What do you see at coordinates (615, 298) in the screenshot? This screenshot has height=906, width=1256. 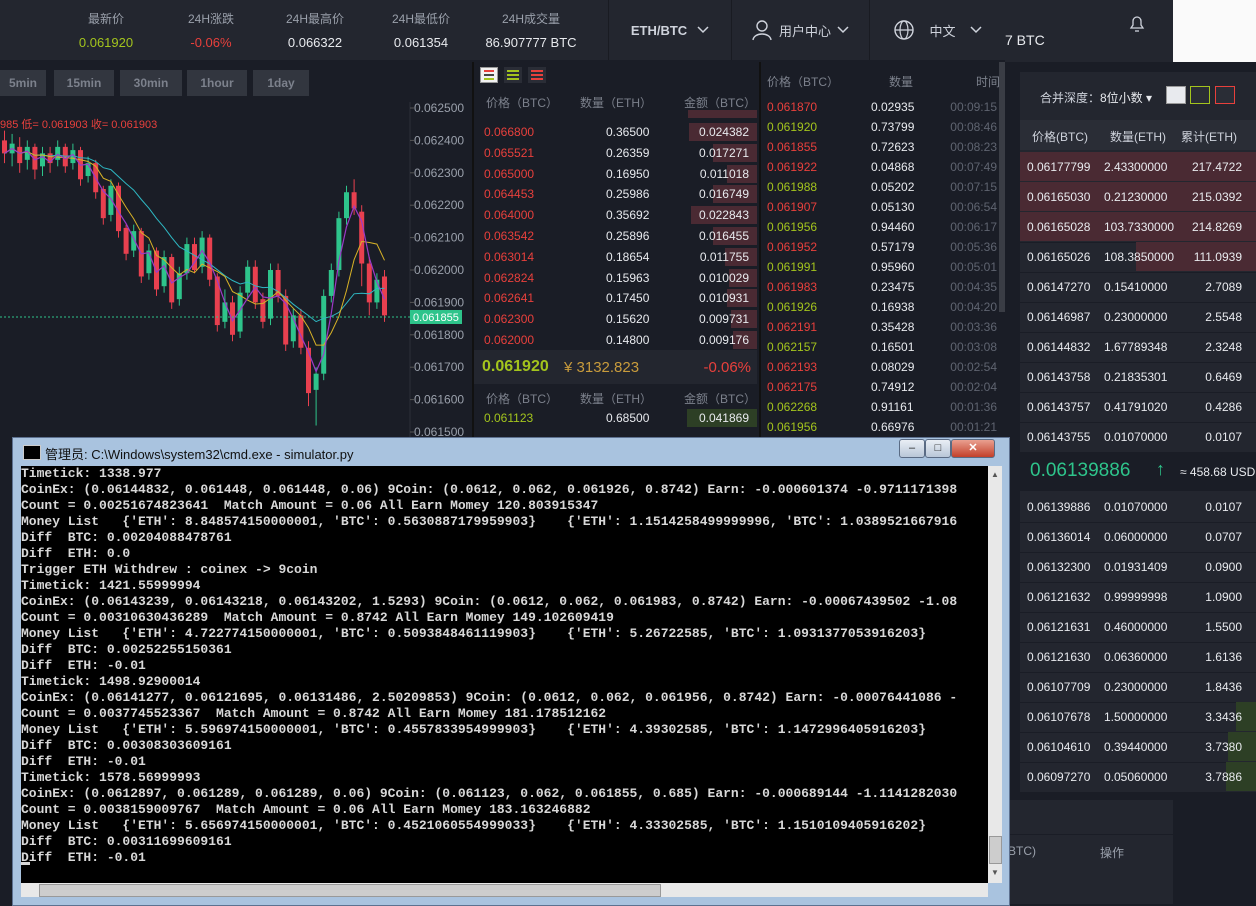 I see `ask-row: 0.062641 0.17450 0.010931` at bounding box center [615, 298].